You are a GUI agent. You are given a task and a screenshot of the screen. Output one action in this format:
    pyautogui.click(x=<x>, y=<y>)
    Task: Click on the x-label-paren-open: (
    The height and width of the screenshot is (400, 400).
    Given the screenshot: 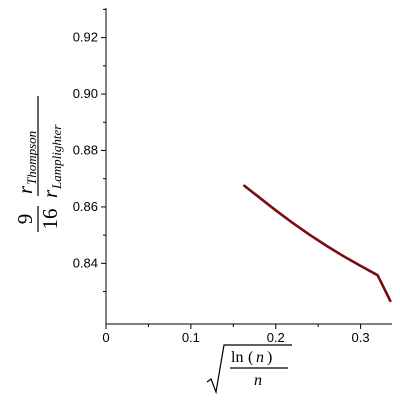 What is the action you would take?
    pyautogui.click(x=250, y=357)
    